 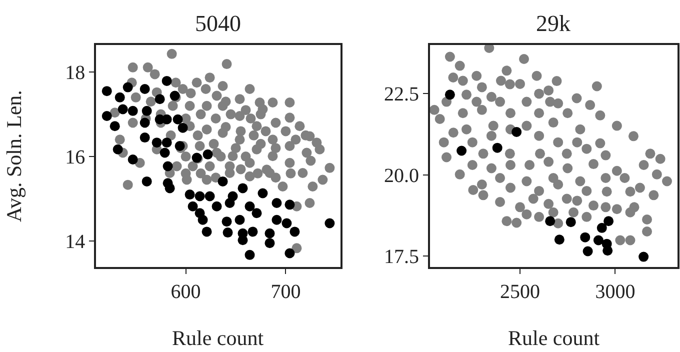 I want to click on x-tick-label: 600, so click(x=185, y=291).